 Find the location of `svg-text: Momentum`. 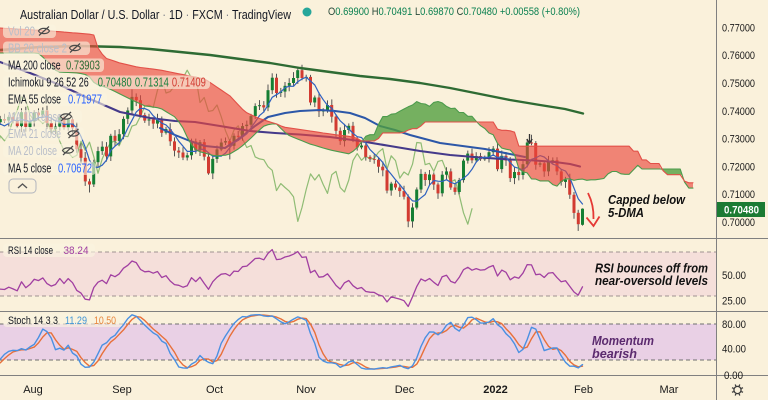

svg-text: Momentum is located at coordinates (623, 341).